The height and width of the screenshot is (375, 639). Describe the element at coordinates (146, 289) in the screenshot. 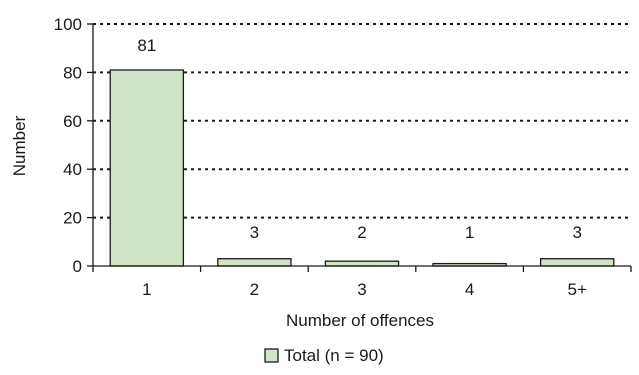

I see `x-tick-label: 1` at that location.